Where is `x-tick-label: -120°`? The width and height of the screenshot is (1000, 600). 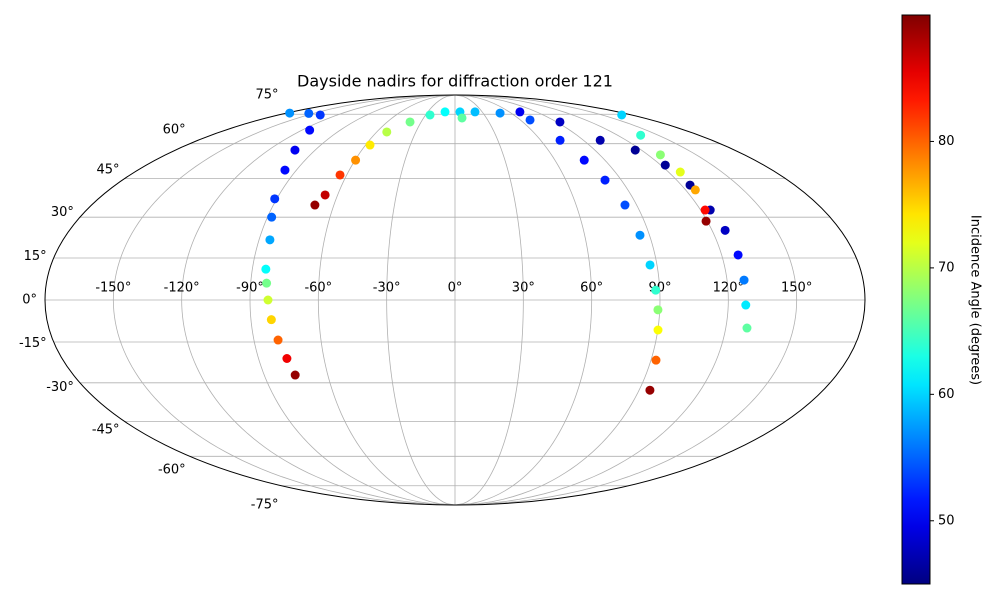
x-tick-label: -120° is located at coordinates (182, 288).